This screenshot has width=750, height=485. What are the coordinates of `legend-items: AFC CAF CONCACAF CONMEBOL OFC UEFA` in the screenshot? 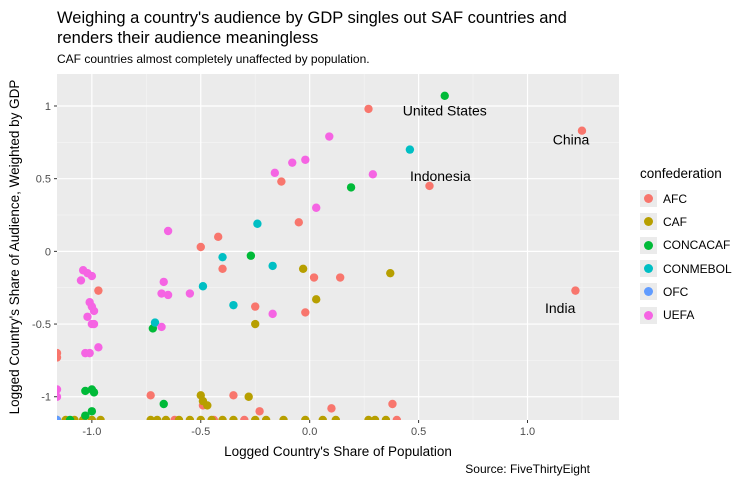 It's located at (686, 257).